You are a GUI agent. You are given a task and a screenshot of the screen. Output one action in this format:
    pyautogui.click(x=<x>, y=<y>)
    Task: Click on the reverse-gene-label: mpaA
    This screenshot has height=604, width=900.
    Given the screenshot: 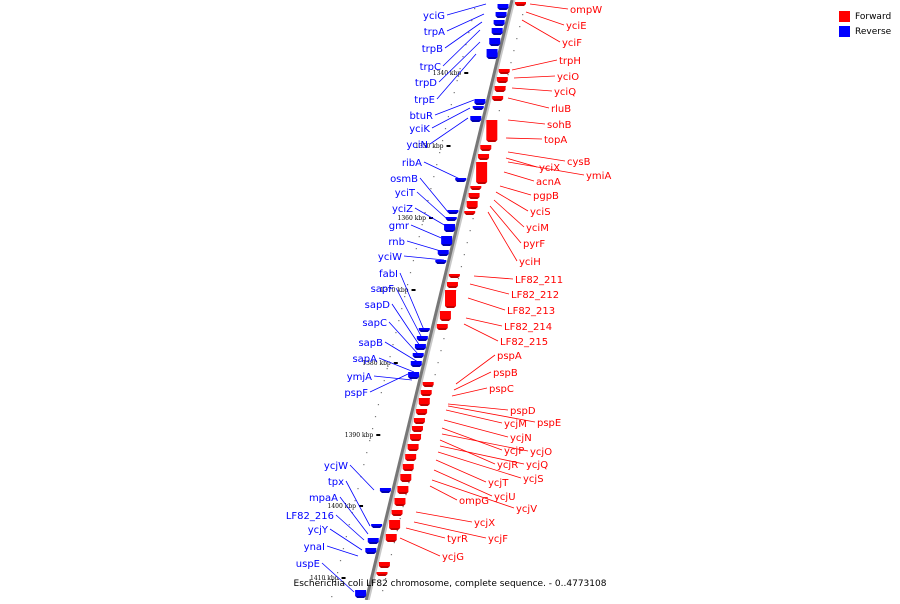 What is the action you would take?
    pyautogui.click(x=323, y=498)
    